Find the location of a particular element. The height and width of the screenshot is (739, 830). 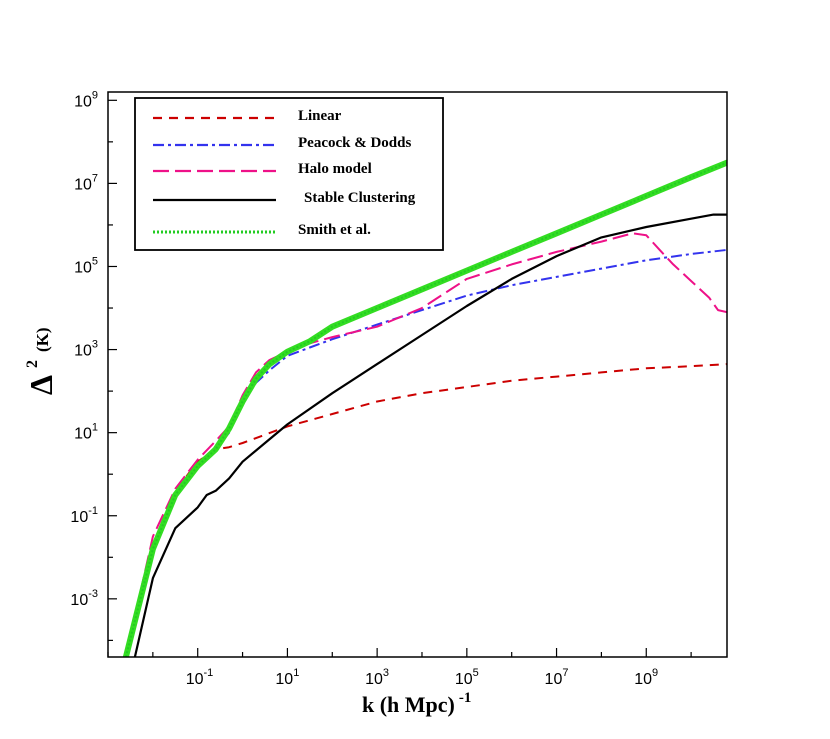

y-tick-label: 10⁻³ is located at coordinates (84, 598).